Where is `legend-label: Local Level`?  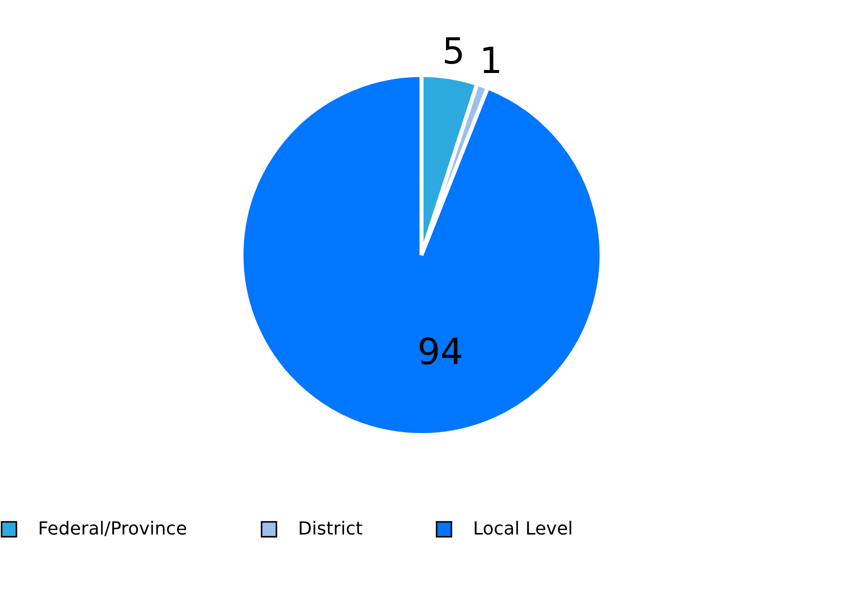
legend-label: Local Level is located at coordinates (523, 529).